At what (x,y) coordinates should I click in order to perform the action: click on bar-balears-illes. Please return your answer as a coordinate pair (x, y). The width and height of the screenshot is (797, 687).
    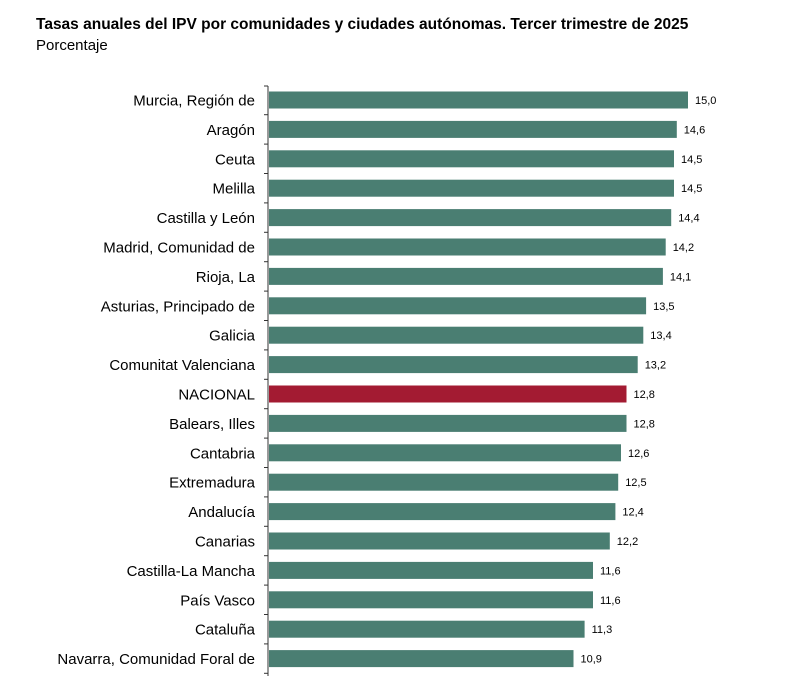
    Looking at the image, I should click on (448, 423).